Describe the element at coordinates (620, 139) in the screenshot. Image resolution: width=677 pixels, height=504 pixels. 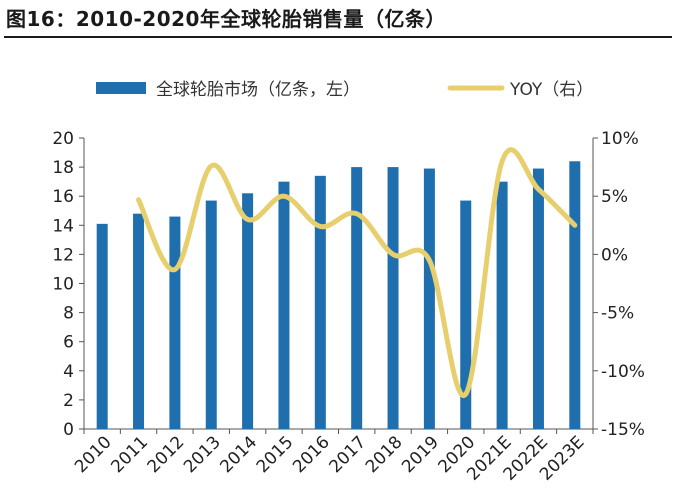
I see `right-y-tick-label: 10%` at that location.